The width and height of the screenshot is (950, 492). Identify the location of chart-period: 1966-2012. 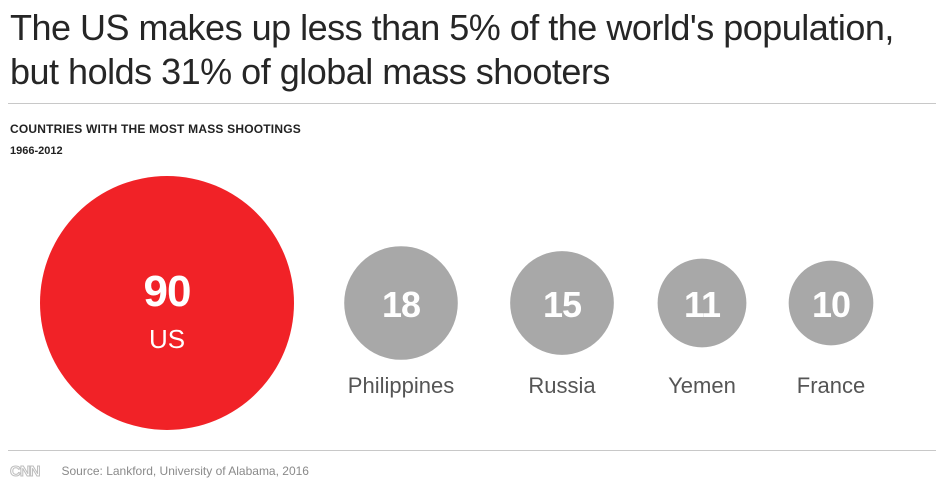
(36, 151).